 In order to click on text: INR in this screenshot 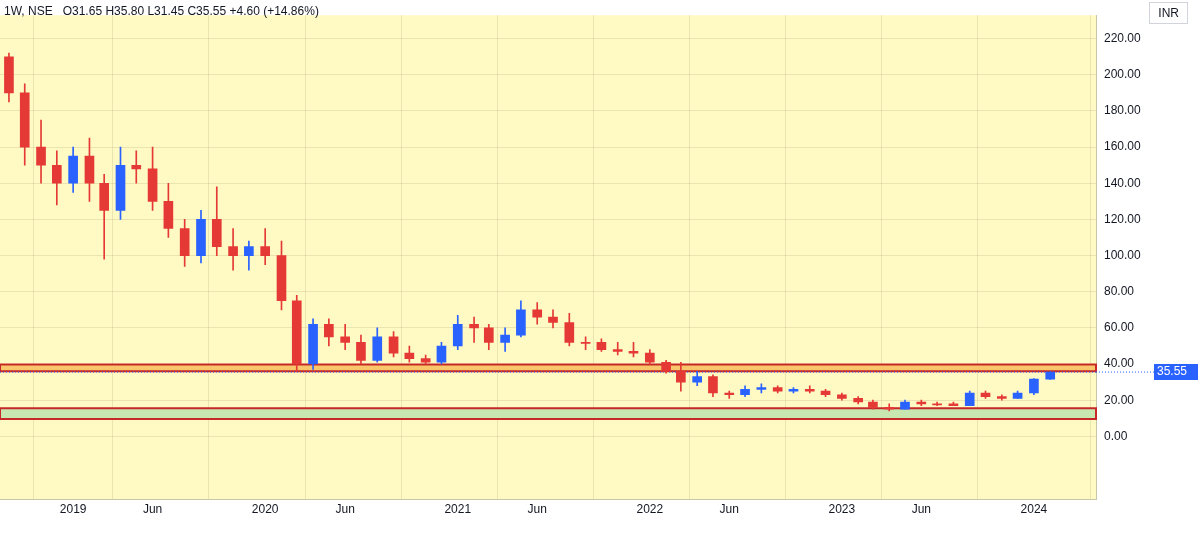, I will do `click(1168, 13)`.